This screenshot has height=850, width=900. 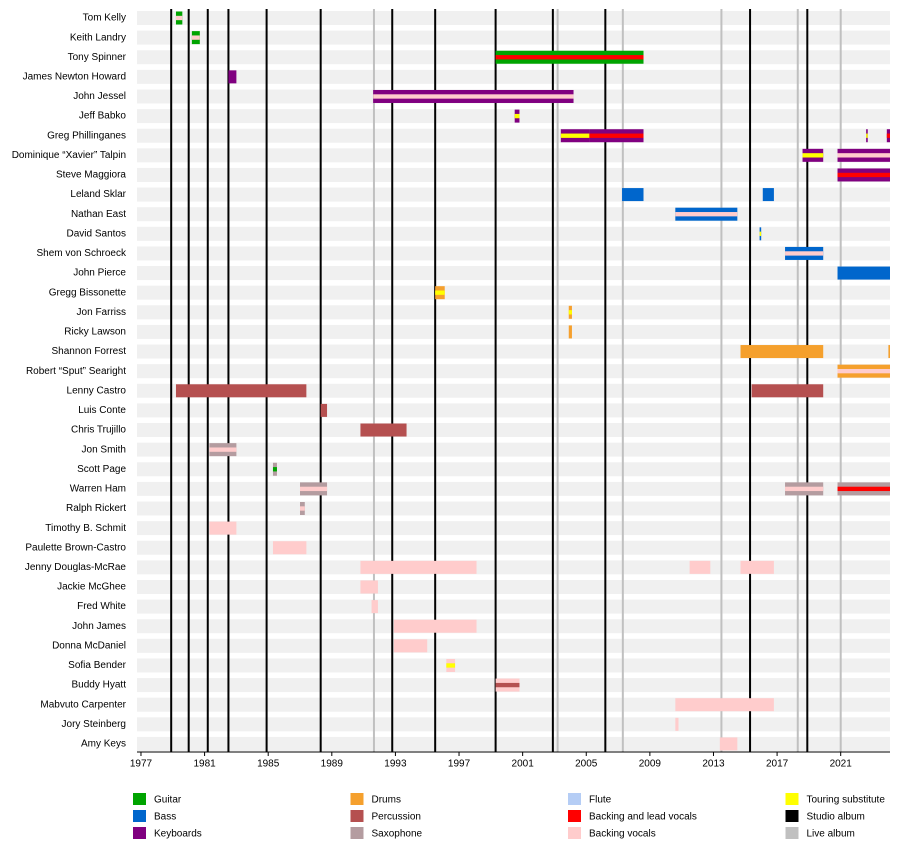 What do you see at coordinates (97, 390) in the screenshot?
I see `member-name: Lenny Castro` at bounding box center [97, 390].